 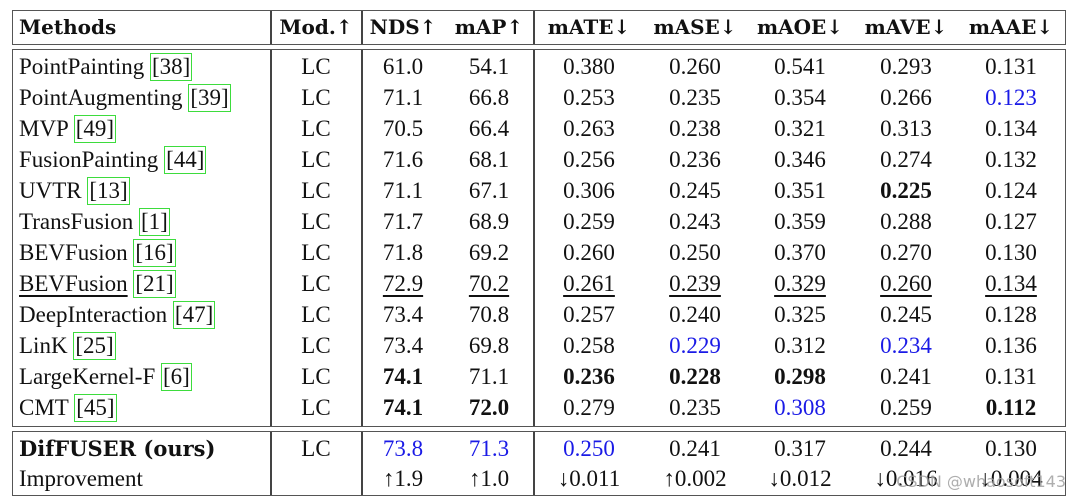 What do you see at coordinates (1011, 66) in the screenshot?
I see `maae-value: 0.131` at bounding box center [1011, 66].